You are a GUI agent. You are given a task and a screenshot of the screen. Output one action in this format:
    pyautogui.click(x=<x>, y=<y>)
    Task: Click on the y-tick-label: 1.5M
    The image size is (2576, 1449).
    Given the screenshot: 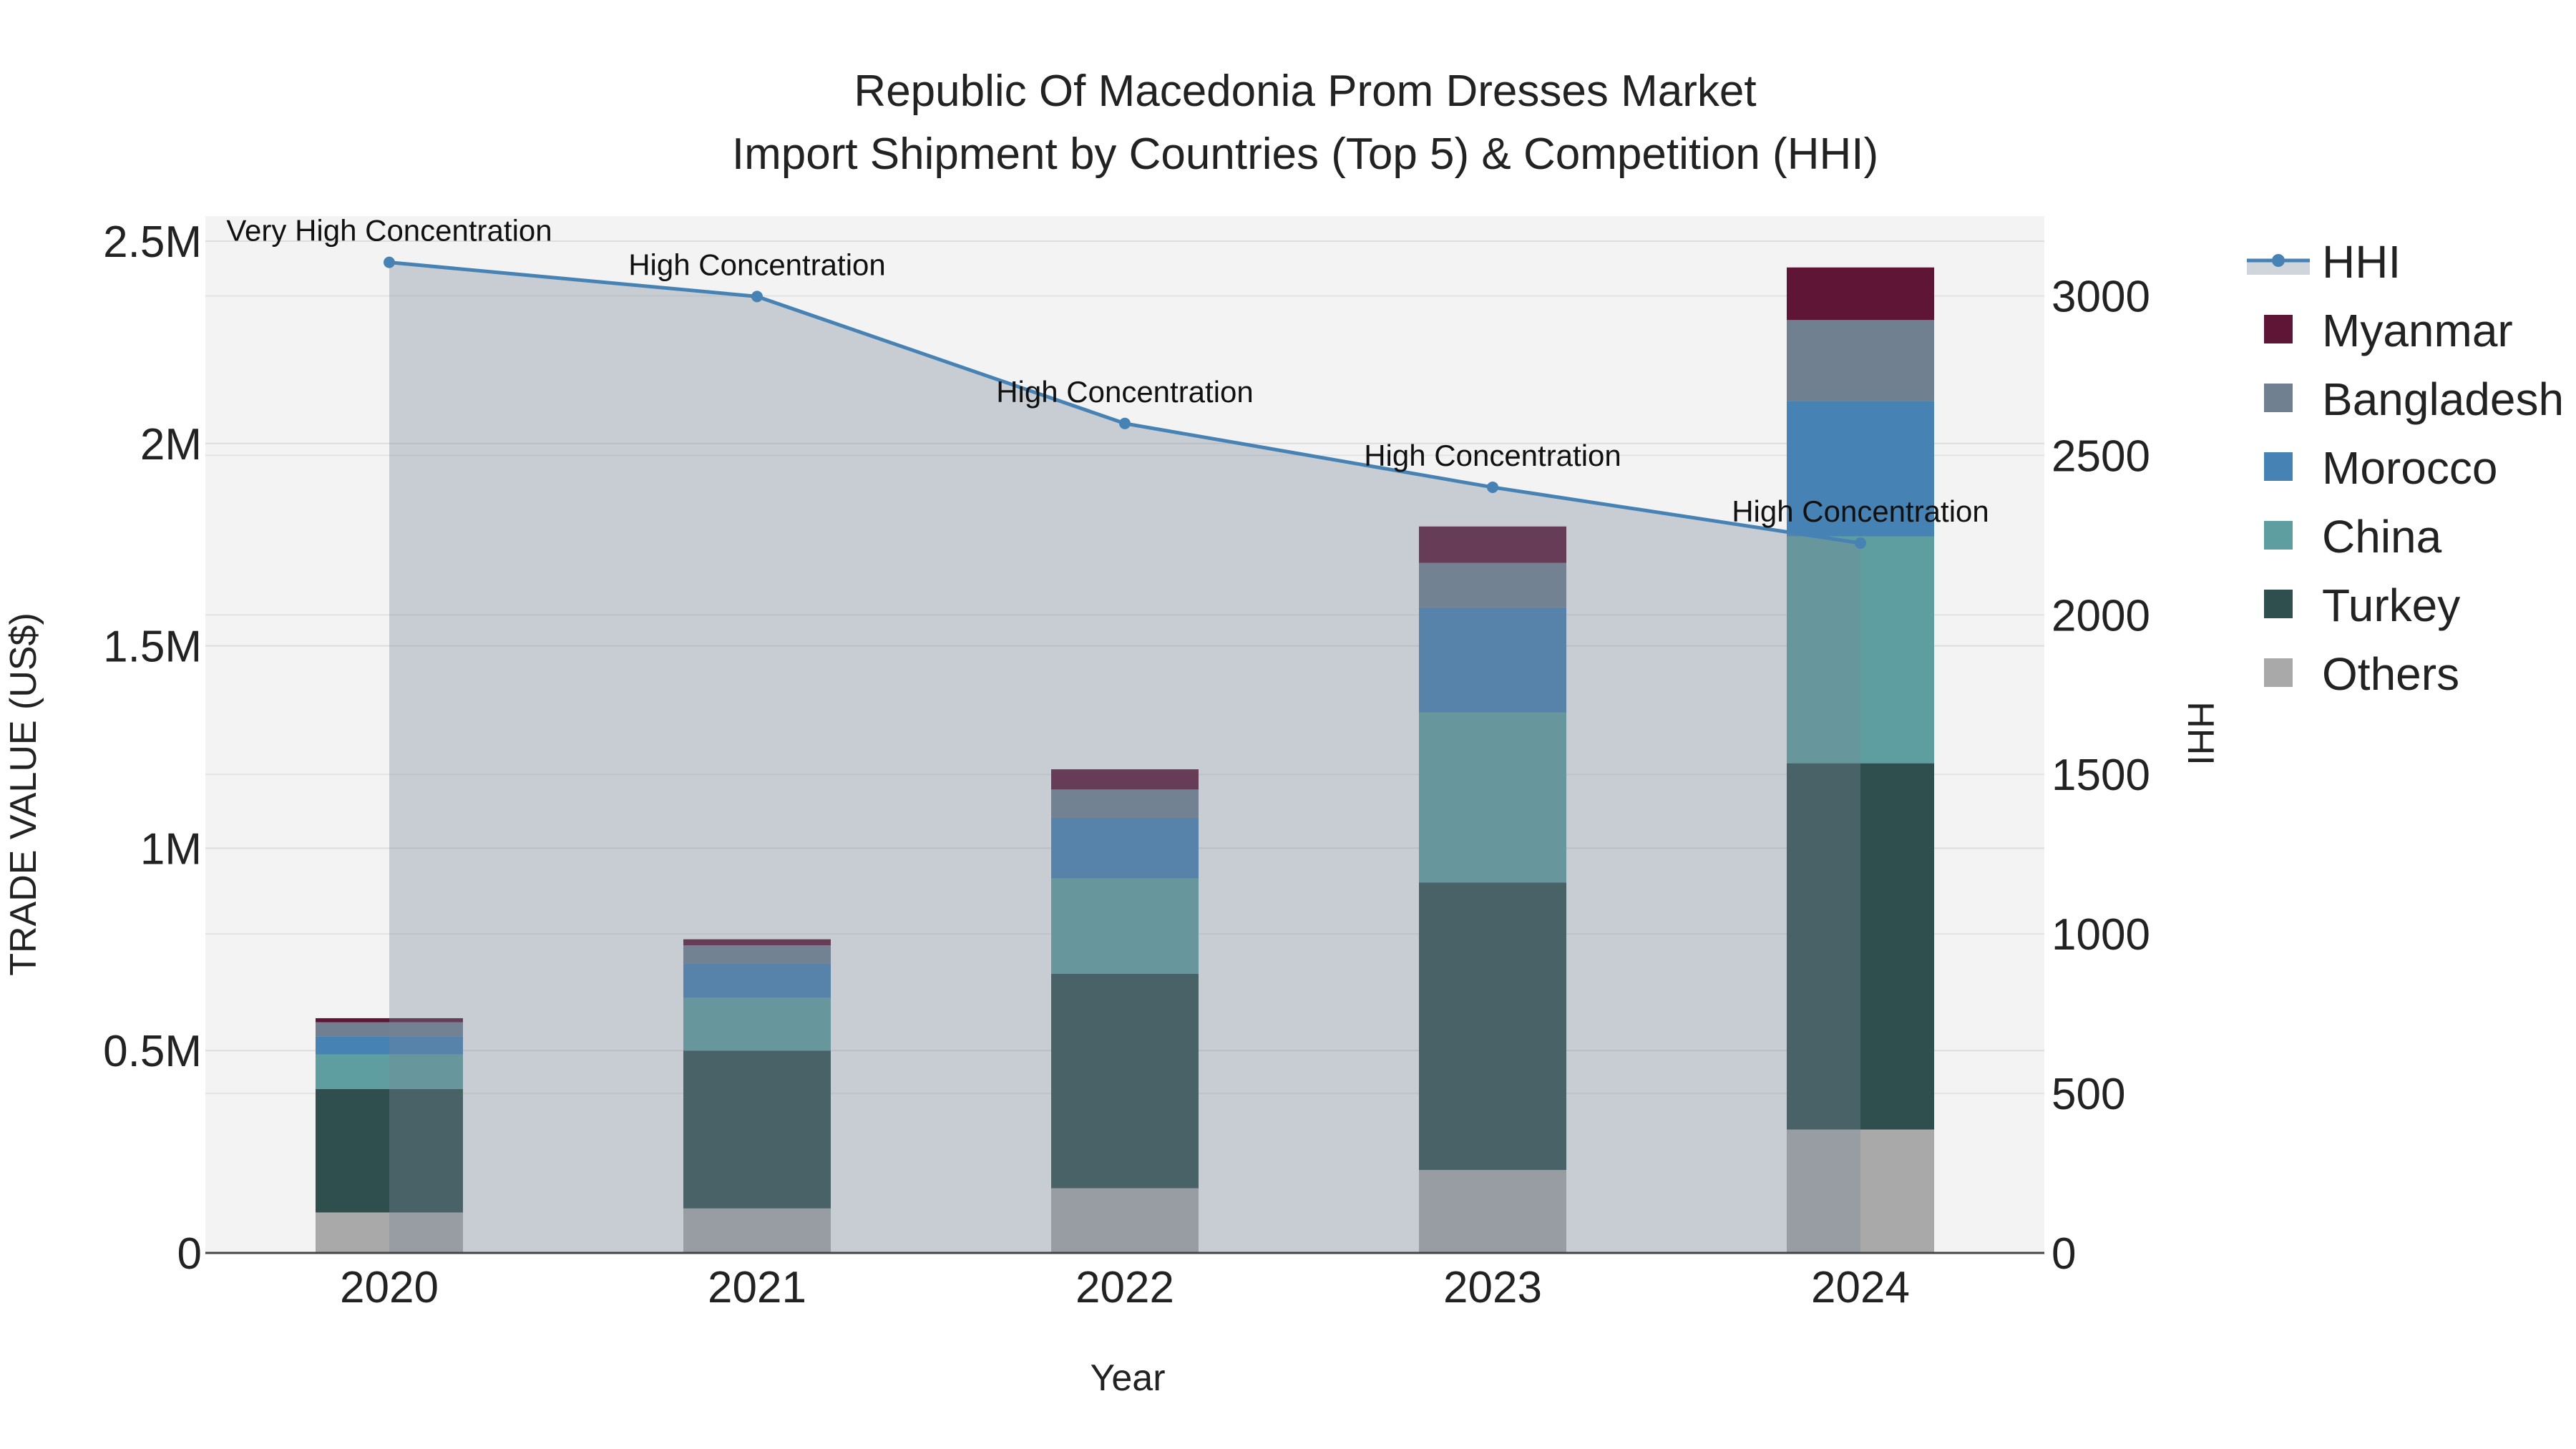 What is the action you would take?
    pyautogui.click(x=152, y=647)
    